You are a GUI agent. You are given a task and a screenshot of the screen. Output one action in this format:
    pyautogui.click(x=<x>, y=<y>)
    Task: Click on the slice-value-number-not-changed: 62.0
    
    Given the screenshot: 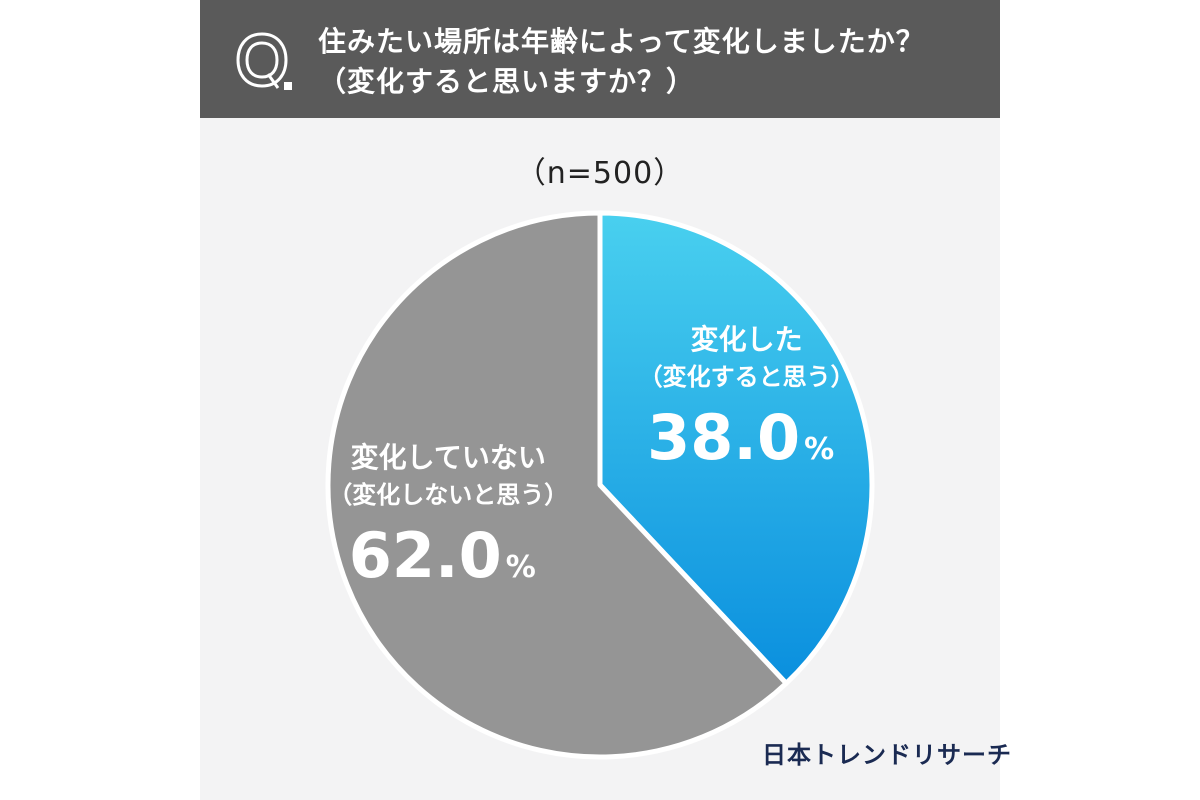 What is the action you would take?
    pyautogui.click(x=425, y=555)
    